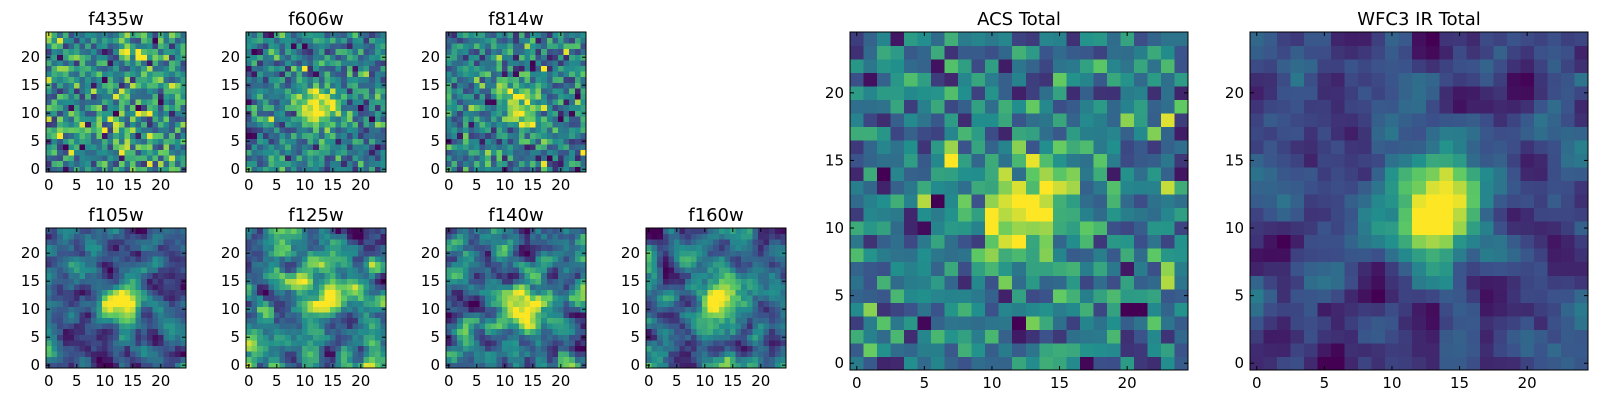 The height and width of the screenshot is (400, 1600). I want to click on y-tick-label: 20, so click(430, 253).